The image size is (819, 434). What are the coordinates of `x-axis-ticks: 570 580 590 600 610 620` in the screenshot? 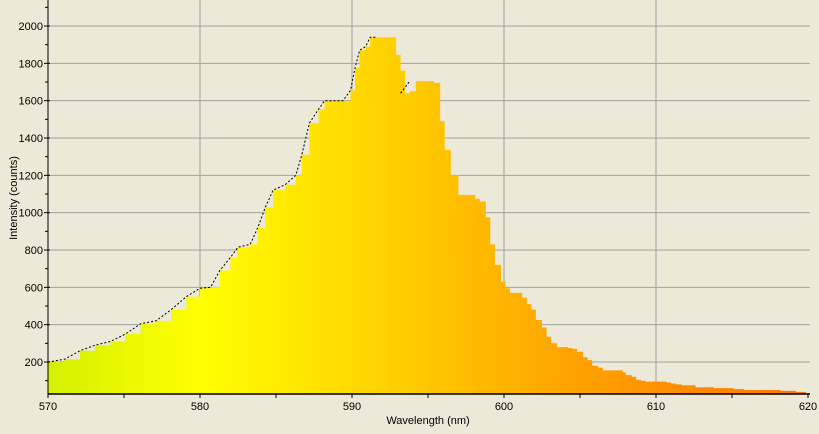 It's located at (428, 403).